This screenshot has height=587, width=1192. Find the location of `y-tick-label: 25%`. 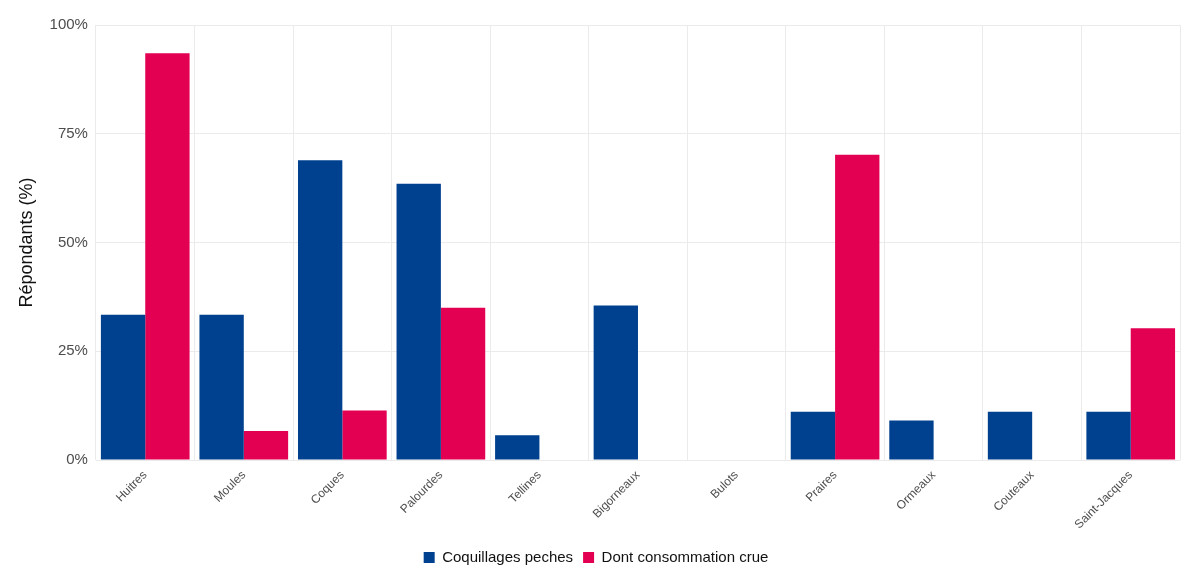

y-tick-label: 25% is located at coordinates (72, 350).